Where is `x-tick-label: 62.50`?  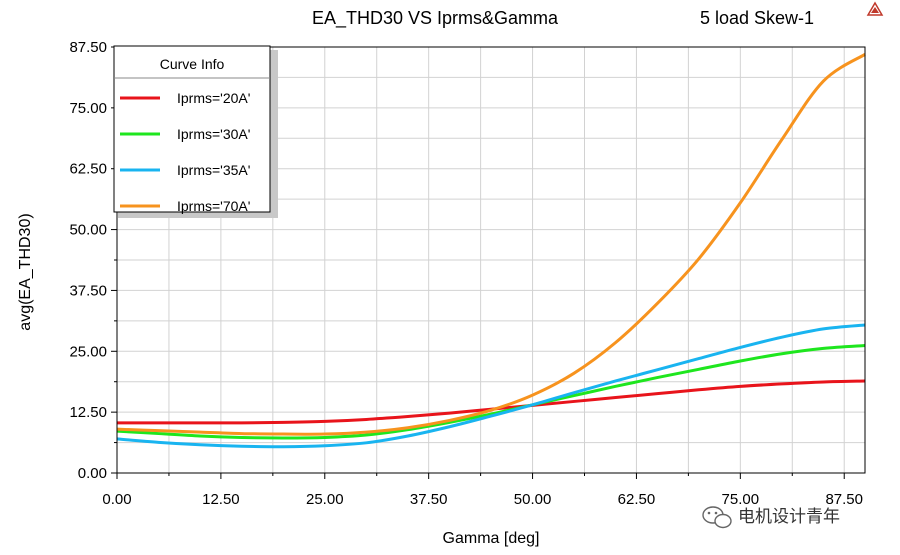
x-tick-label: 62.50 is located at coordinates (637, 499).